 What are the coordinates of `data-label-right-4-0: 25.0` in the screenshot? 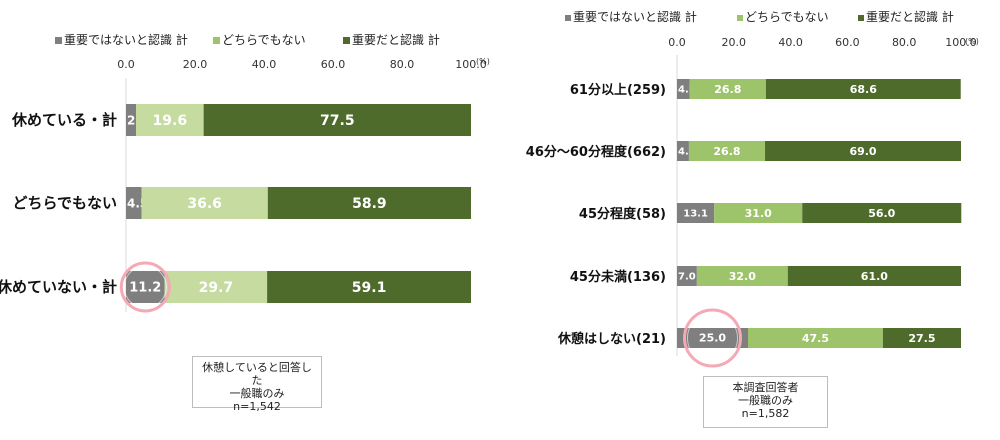 It's located at (712, 338).